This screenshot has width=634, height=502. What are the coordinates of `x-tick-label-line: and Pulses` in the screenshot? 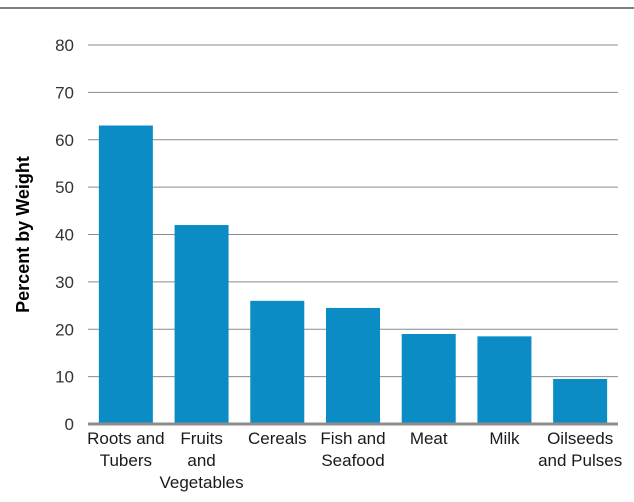 It's located at (580, 460).